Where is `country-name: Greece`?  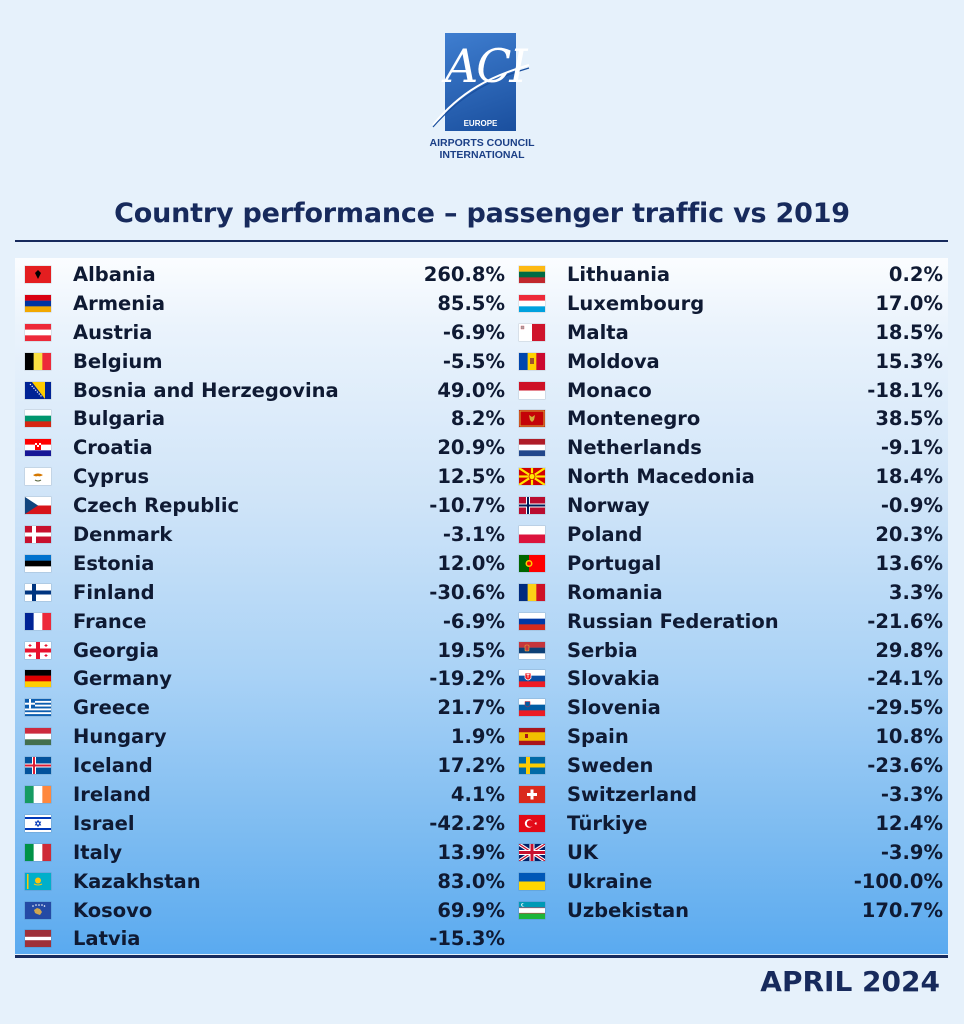
country-name: Greece is located at coordinates (111, 708).